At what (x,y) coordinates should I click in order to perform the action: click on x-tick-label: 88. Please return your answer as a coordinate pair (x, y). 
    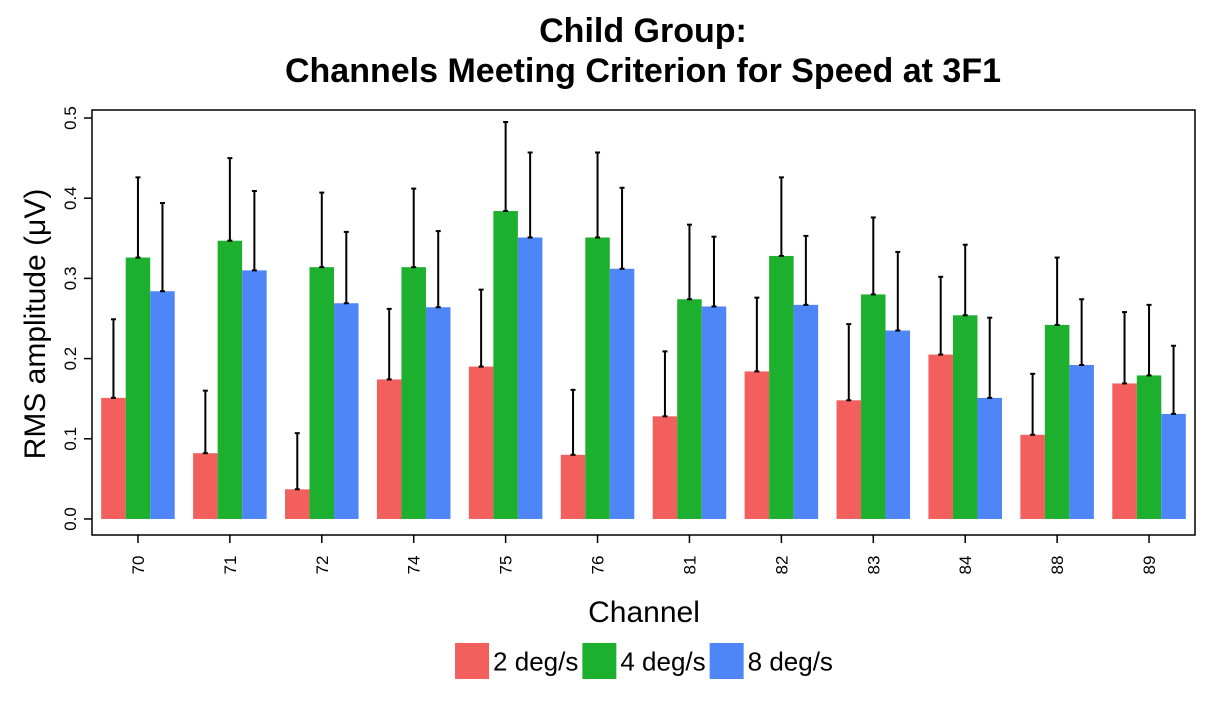
    Looking at the image, I should click on (1057, 565).